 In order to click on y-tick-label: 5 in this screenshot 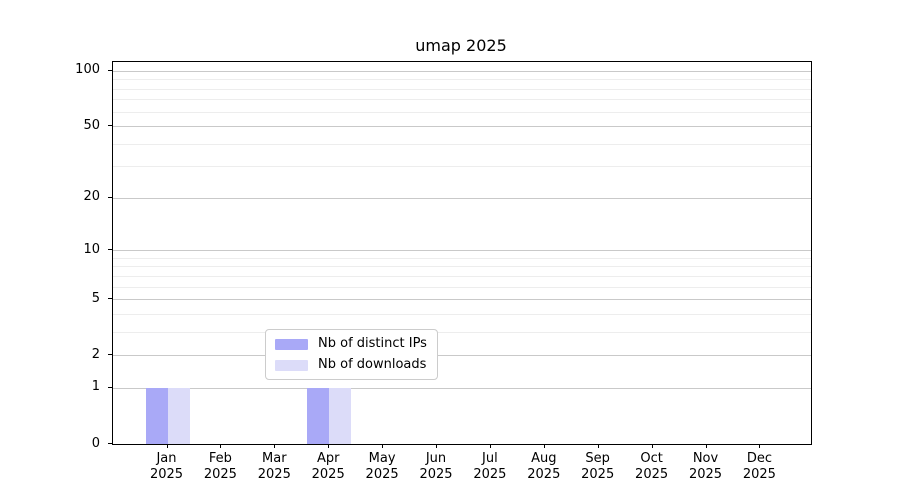, I will do `click(95, 298)`.